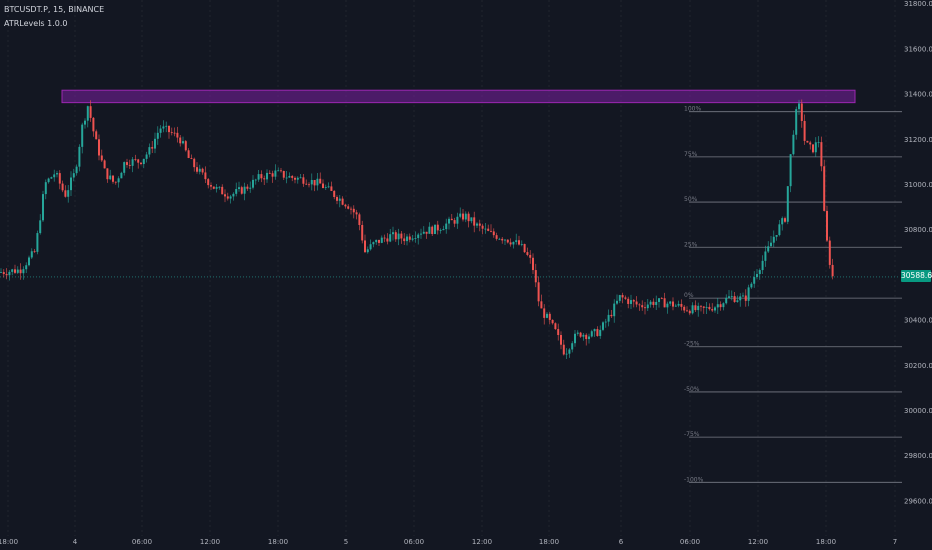  What do you see at coordinates (36, 23) in the screenshot?
I see `indicator-title: ATRLevels 1.0.0` at bounding box center [36, 23].